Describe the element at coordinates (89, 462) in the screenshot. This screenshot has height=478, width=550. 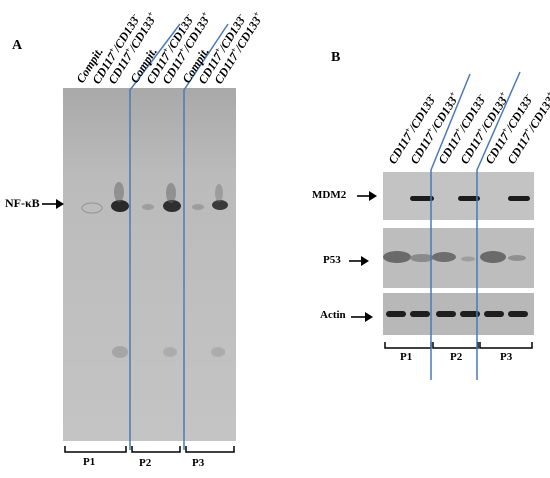
I see `patient-label-a-p1: P1` at that location.